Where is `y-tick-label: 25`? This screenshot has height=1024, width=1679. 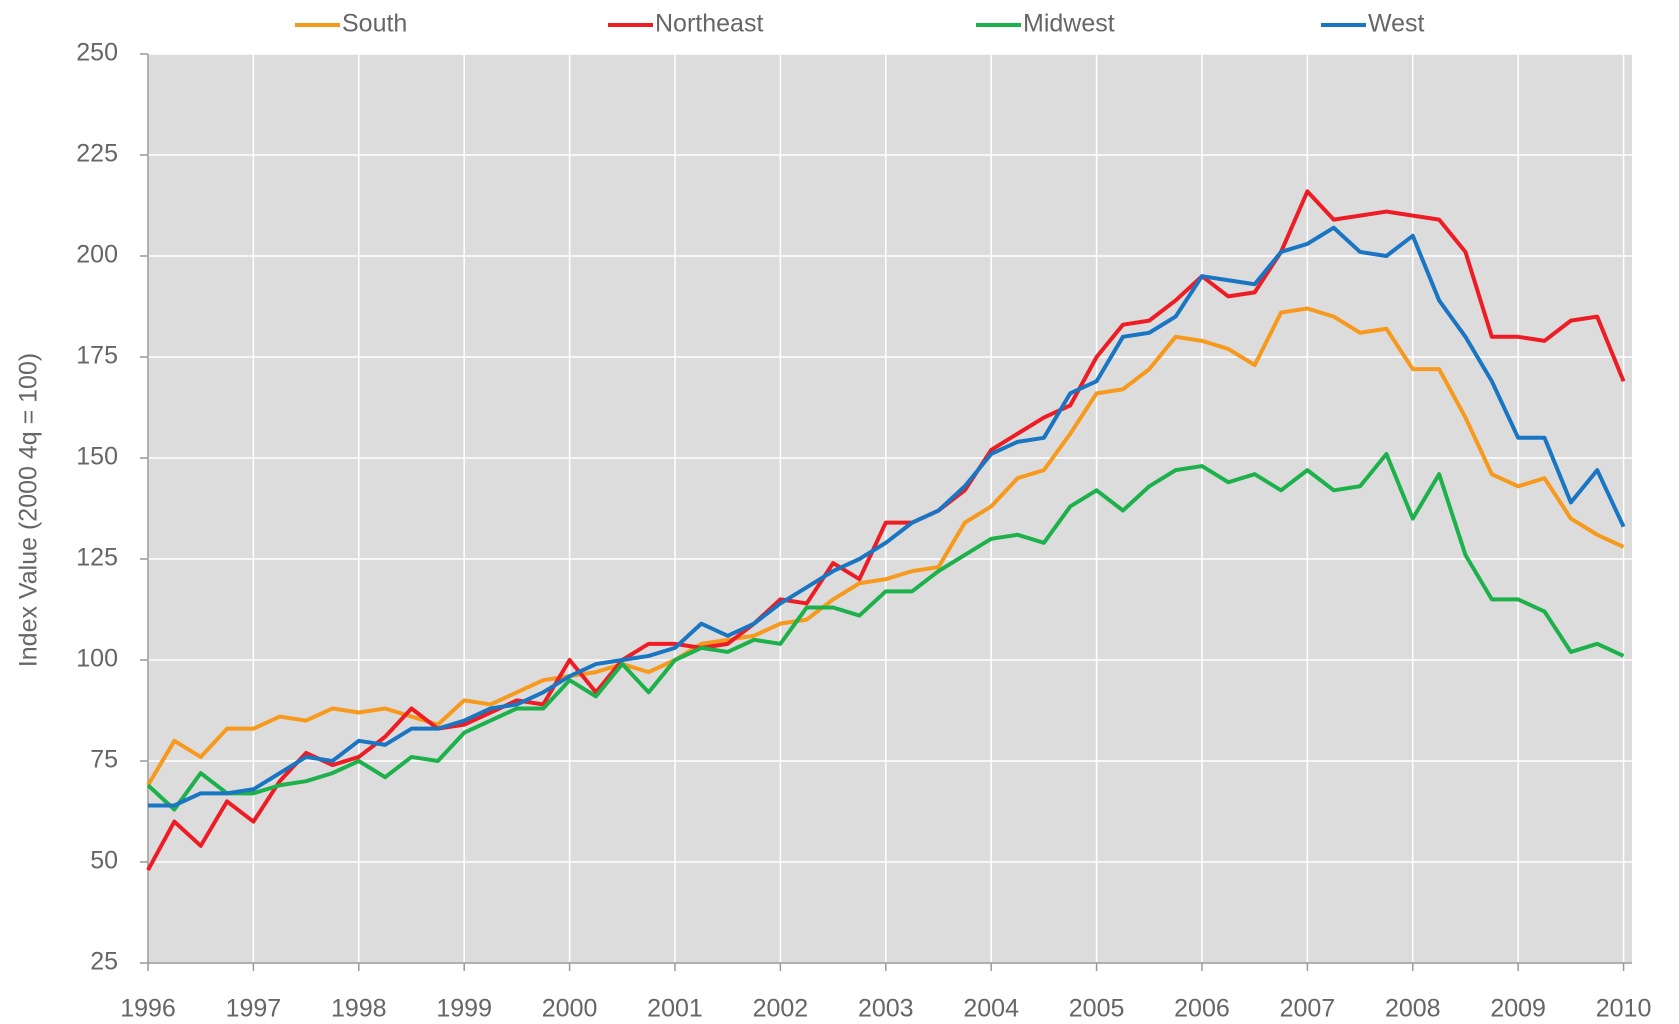 y-tick-label: 25 is located at coordinates (104, 962).